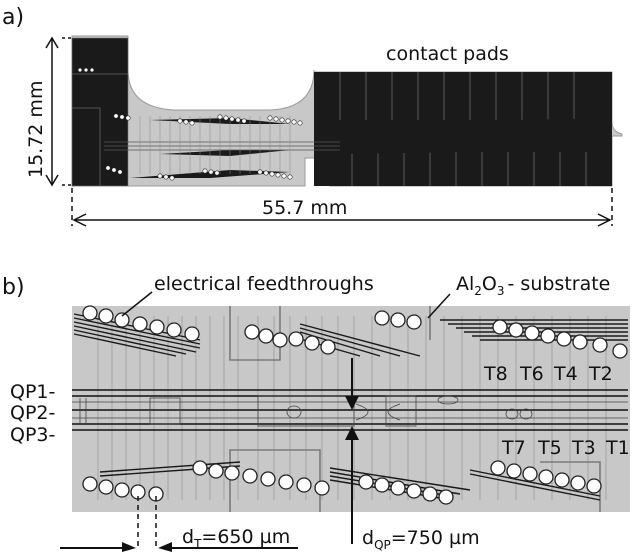 The height and width of the screenshot is (552, 639). What do you see at coordinates (583, 448) in the screenshot?
I see `trap-label-t3: T3` at bounding box center [583, 448].